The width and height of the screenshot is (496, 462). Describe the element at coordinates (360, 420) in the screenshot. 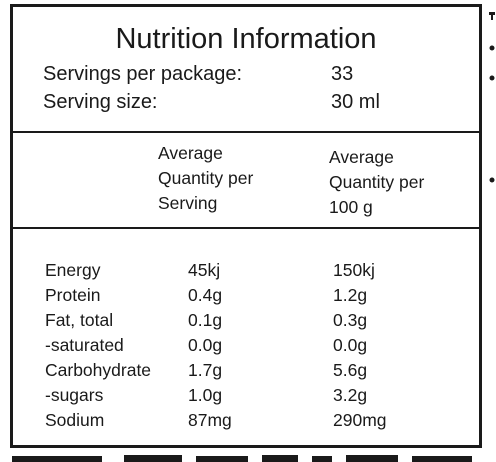

I see `per-100-value: 290mg` at that location.